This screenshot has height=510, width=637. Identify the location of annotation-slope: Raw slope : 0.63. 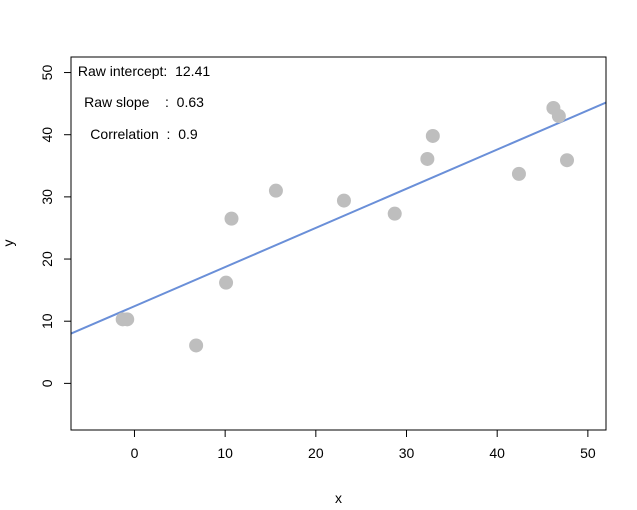
(144, 102).